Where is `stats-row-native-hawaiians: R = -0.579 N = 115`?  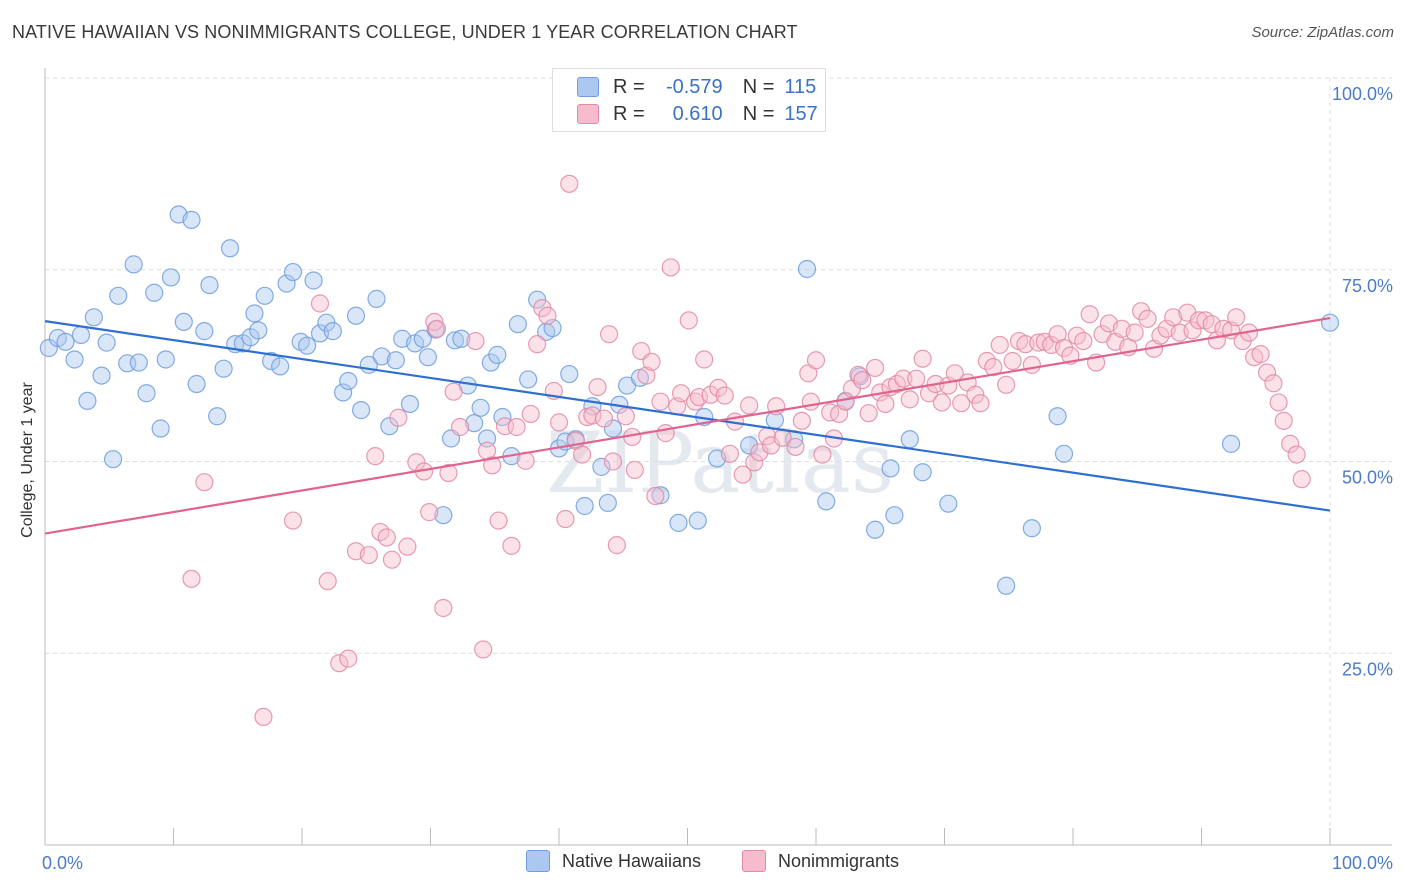
stats-row-native-hawaiians: R = -0.579 N = 115 is located at coordinates (696, 87).